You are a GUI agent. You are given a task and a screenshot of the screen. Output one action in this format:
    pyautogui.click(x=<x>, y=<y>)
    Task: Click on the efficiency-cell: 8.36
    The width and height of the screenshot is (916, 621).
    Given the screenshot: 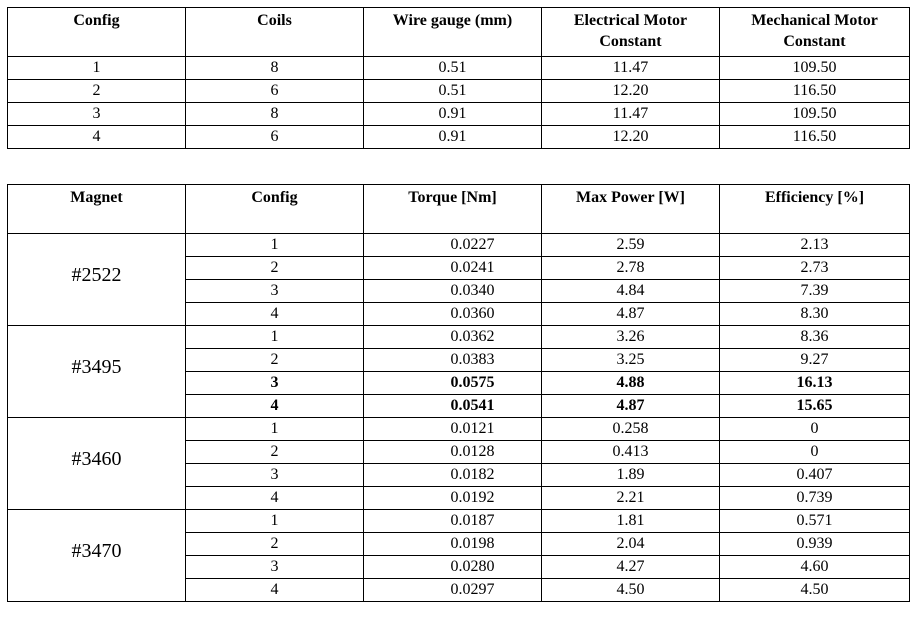 What is the action you would take?
    pyautogui.click(x=814, y=337)
    